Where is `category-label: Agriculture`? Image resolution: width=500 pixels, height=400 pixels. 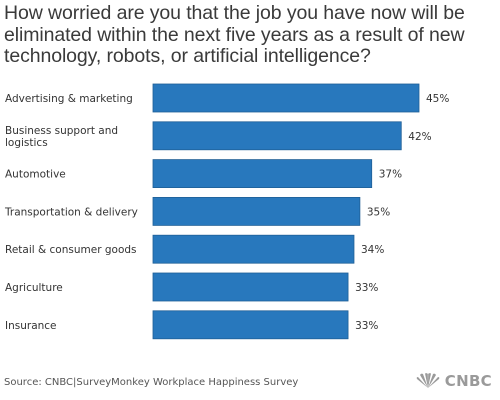
category-label: Agriculture is located at coordinates (34, 288).